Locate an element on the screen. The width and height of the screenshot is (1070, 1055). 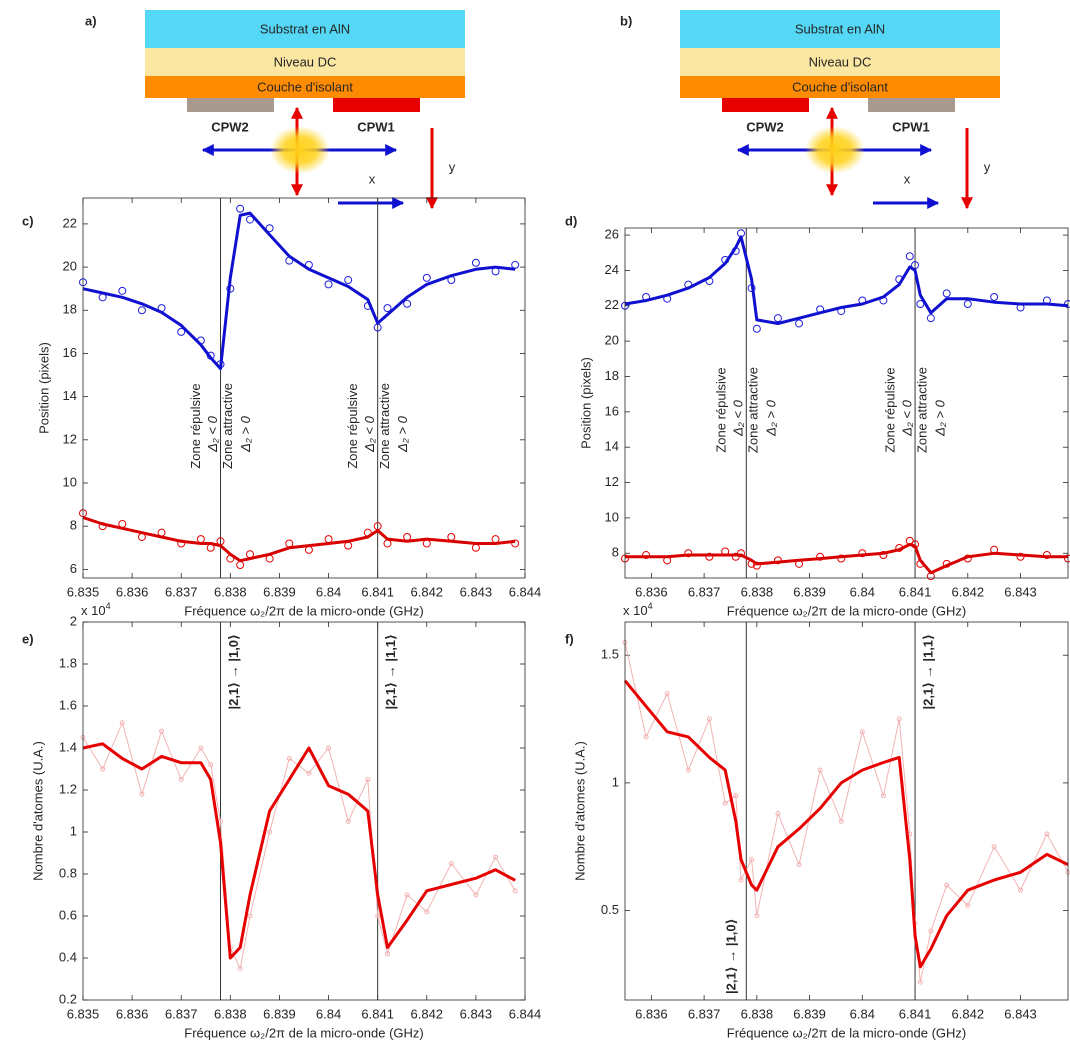
layer-label: Niveau DC is located at coordinates (840, 61).